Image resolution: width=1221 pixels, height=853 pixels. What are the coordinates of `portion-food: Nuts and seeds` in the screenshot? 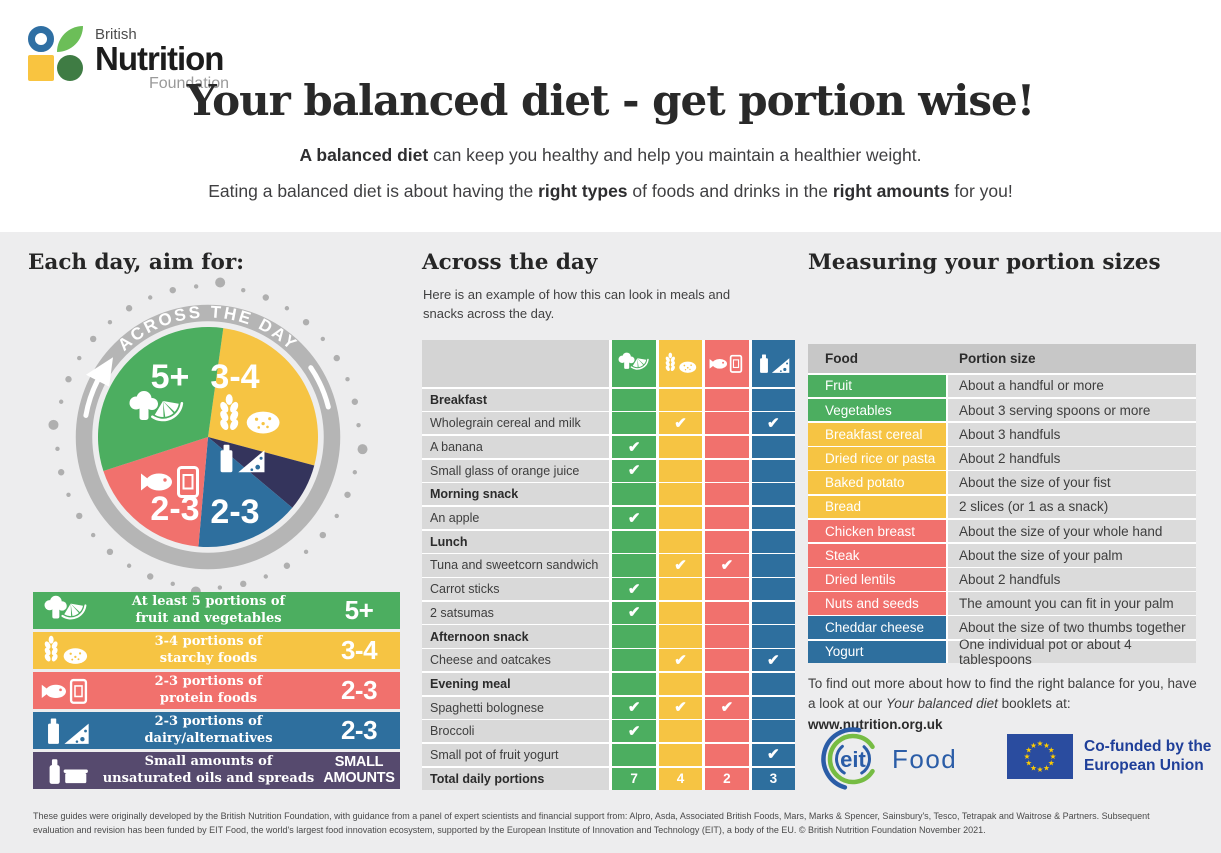 It's located at (877, 603).